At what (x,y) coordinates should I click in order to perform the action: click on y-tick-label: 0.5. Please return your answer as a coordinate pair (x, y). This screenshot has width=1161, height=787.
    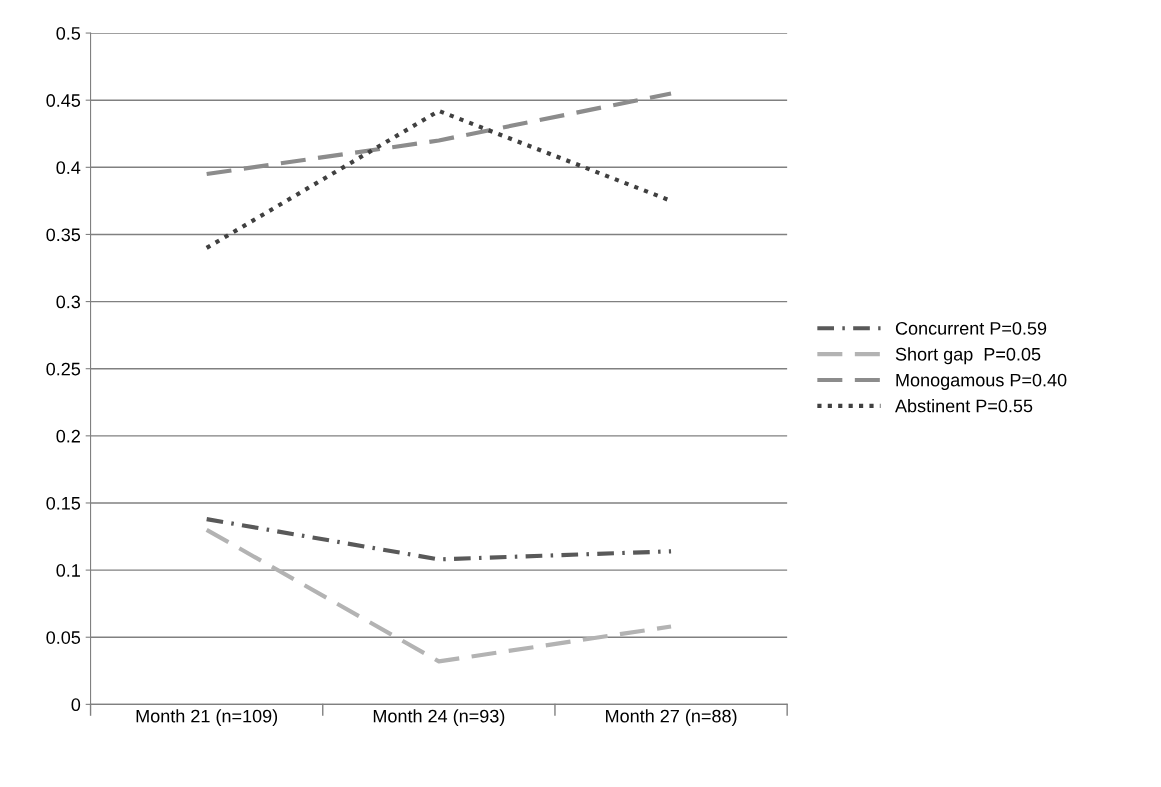
    Looking at the image, I should click on (68, 33).